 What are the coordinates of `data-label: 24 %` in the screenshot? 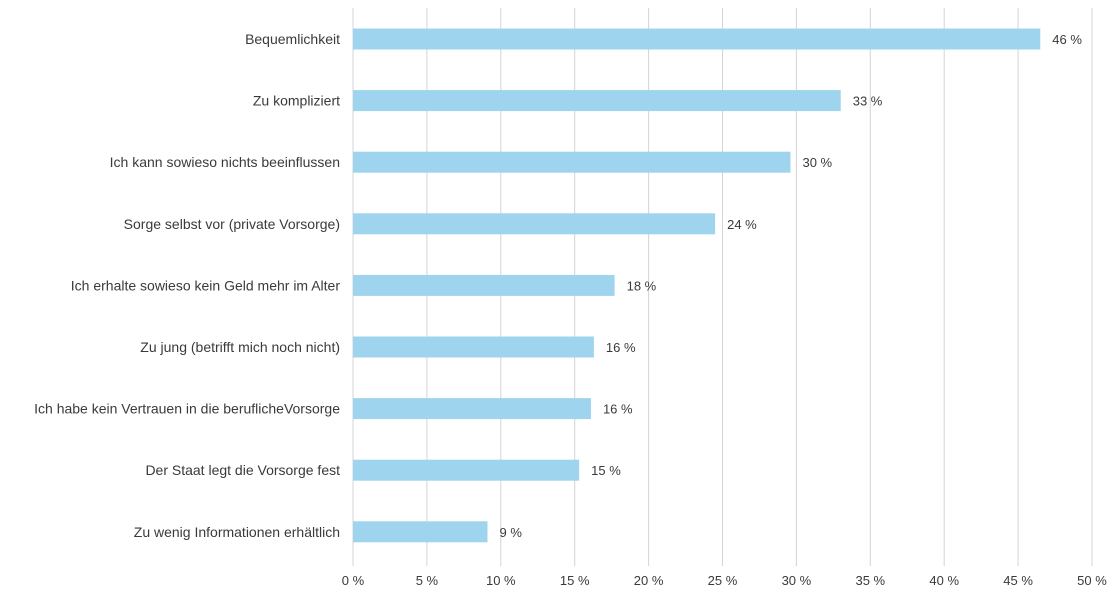 It's located at (742, 224).